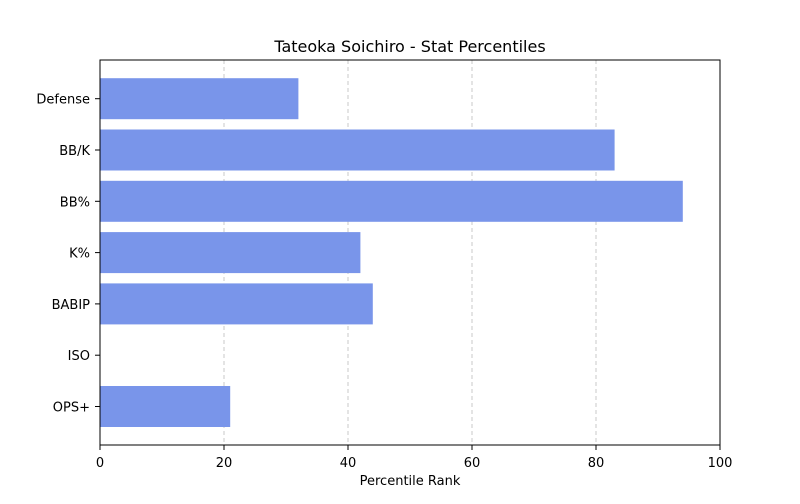  Describe the element at coordinates (71, 408) in the screenshot. I see `y-tick-label: OPS+` at that location.